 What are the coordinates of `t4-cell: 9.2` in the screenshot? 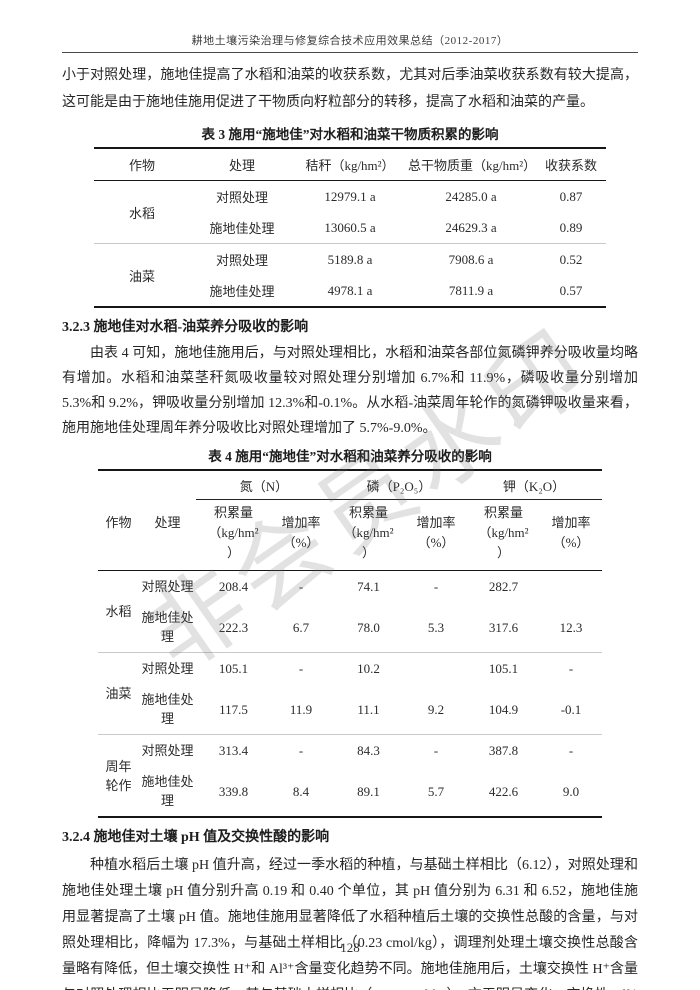 It's located at (436, 709).